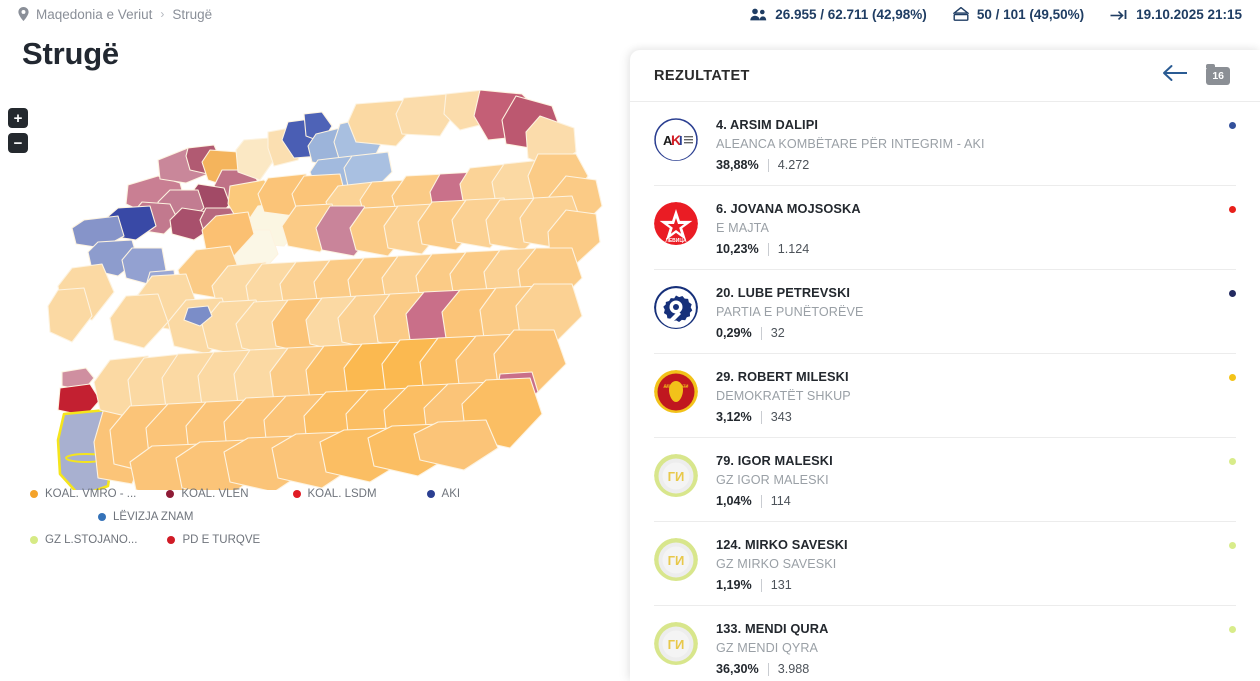 The image size is (1260, 681). I want to click on result-numbers: 38,88% 4.272, so click(963, 165).